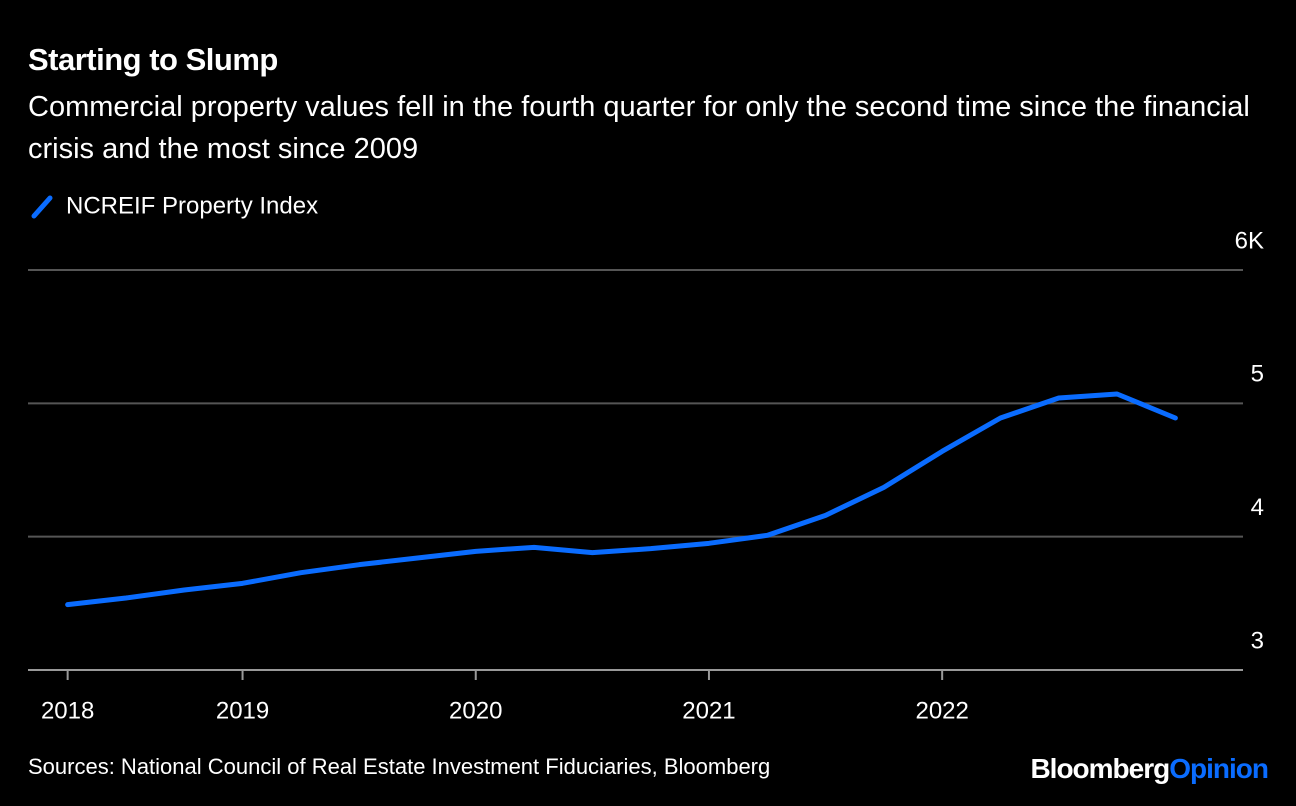  Describe the element at coordinates (941, 710) in the screenshot. I see `x-tick-label: 2022` at that location.